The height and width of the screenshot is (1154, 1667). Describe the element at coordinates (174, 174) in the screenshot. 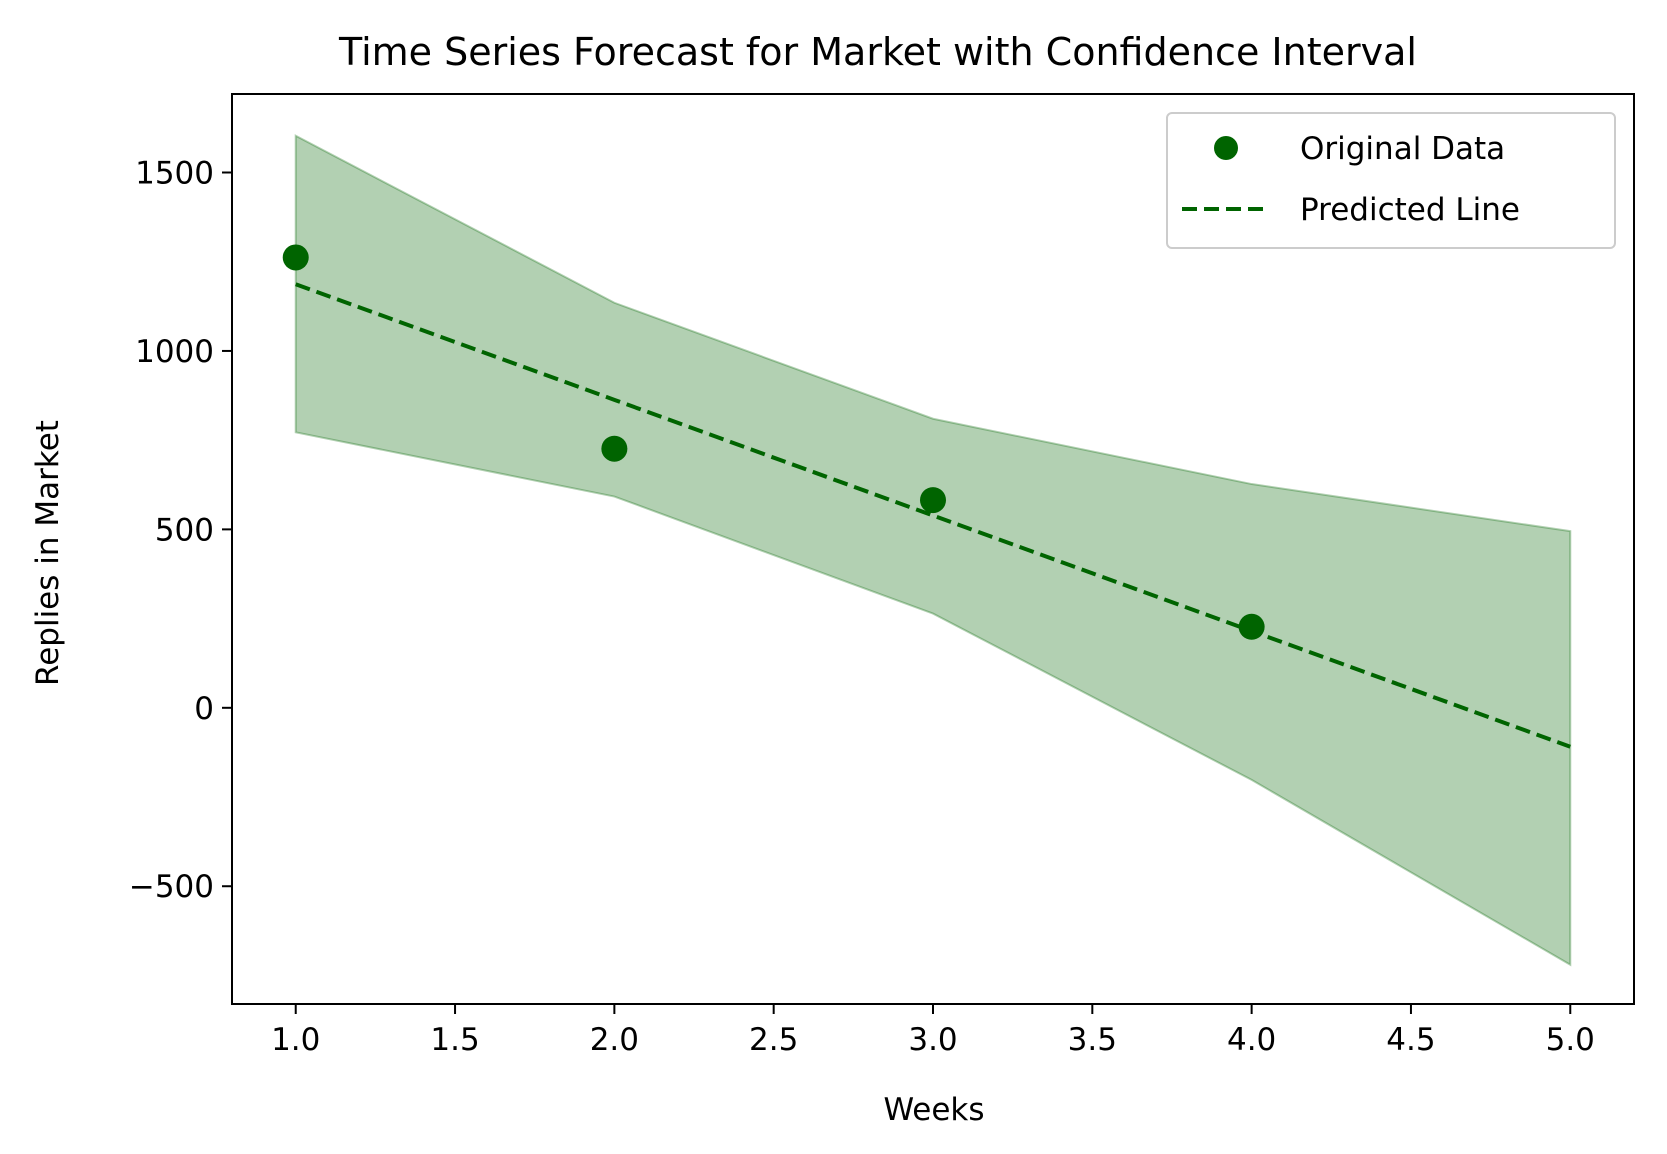

I see `y-tick-label: 1500` at that location.